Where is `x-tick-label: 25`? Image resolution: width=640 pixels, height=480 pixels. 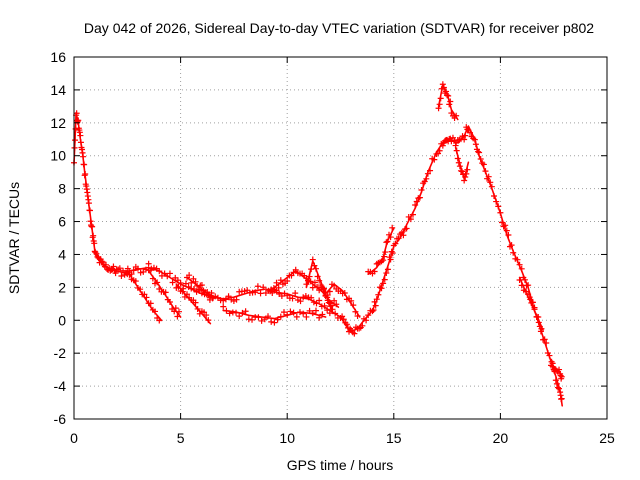
x-tick-label: 25 is located at coordinates (607, 438).